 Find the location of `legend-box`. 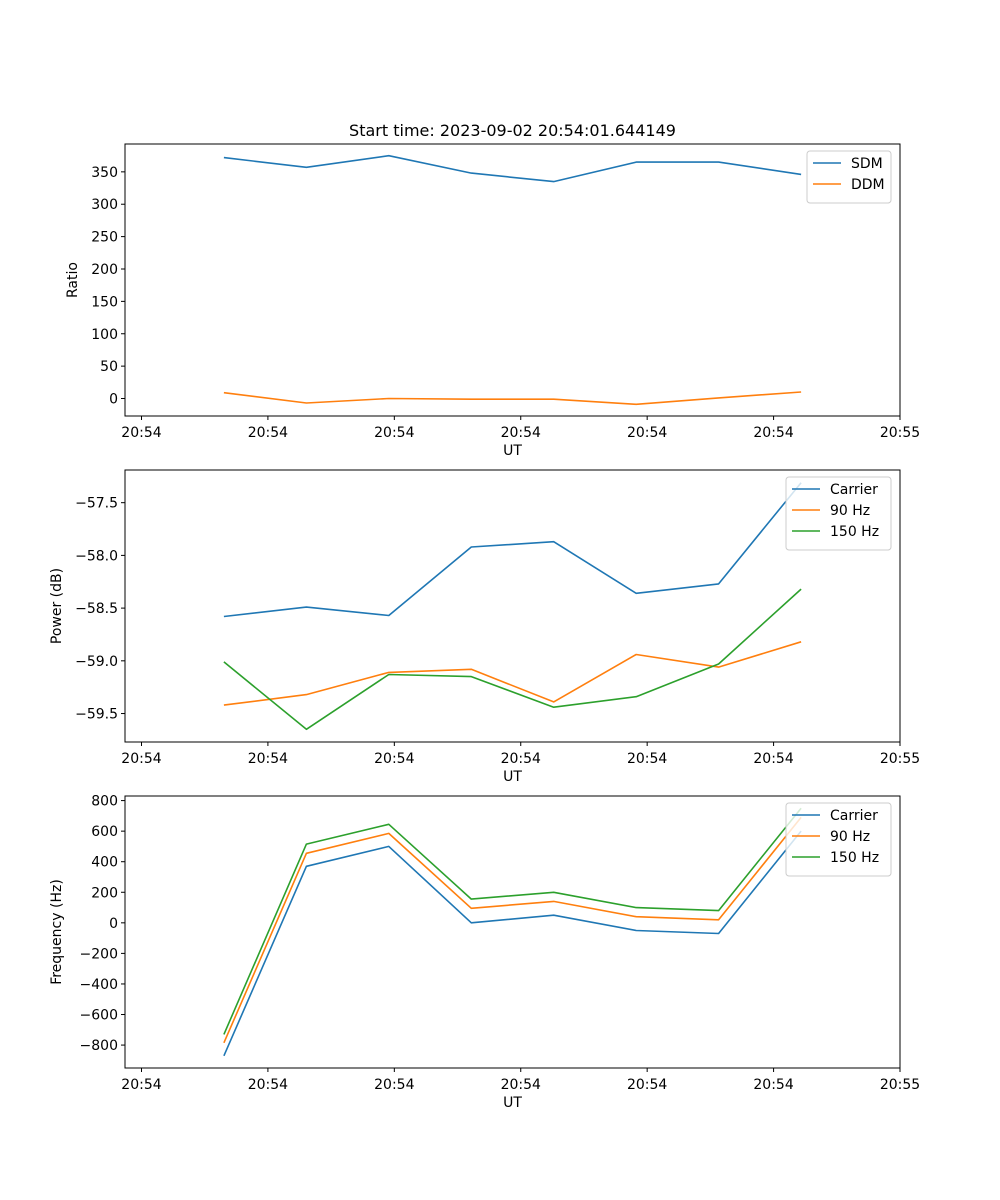

legend-box is located at coordinates (849, 177).